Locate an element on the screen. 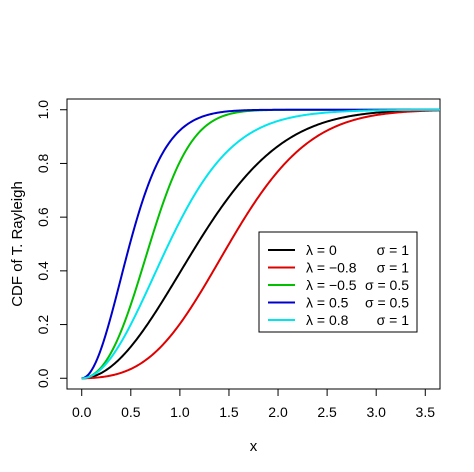  x-axis-title: x is located at coordinates (254, 446).